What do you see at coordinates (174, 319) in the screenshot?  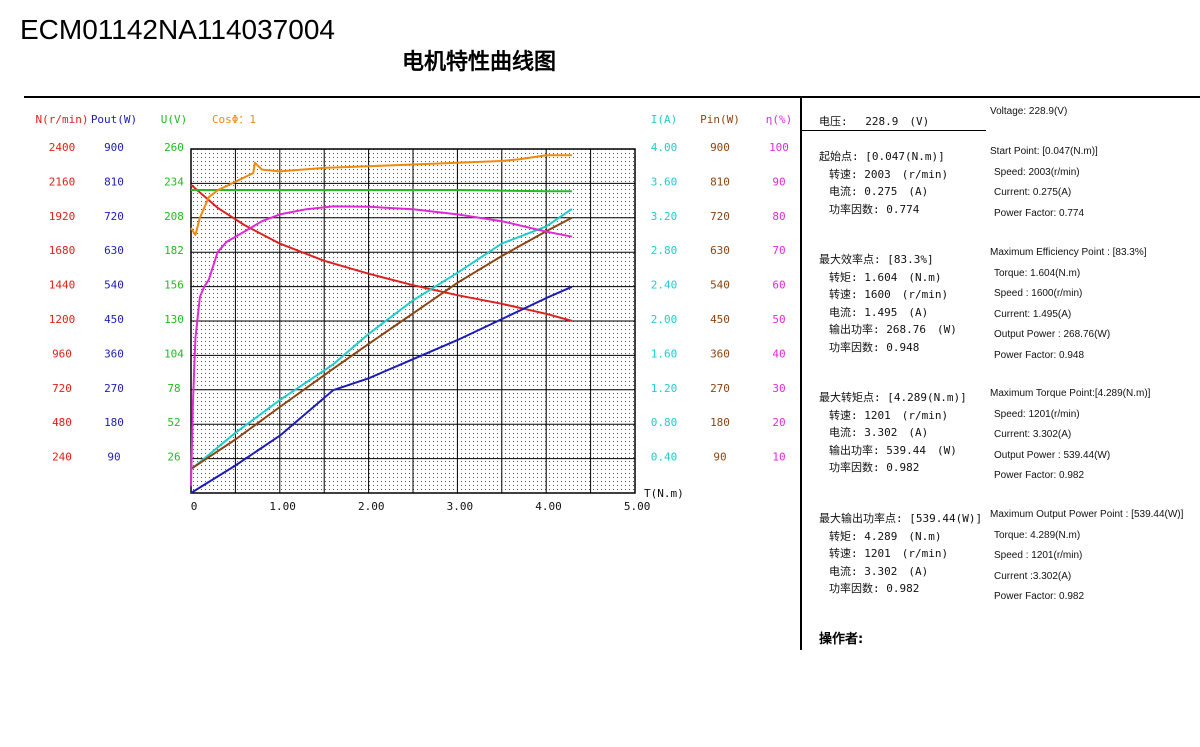 I see `tick-label-u: 130` at bounding box center [174, 319].